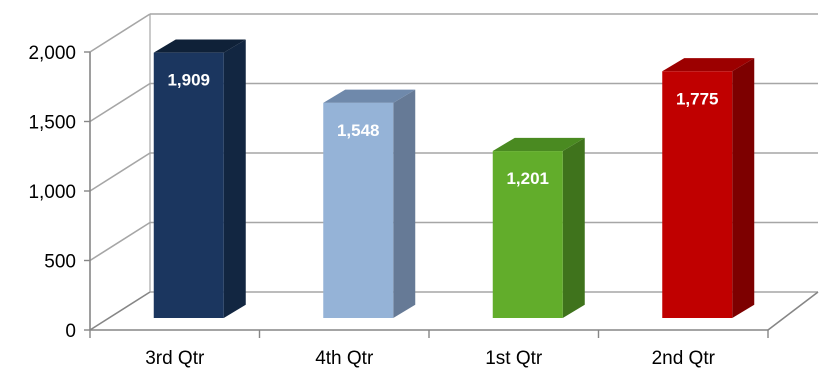 The width and height of the screenshot is (820, 373). What do you see at coordinates (527, 178) in the screenshot?
I see `data-label: 1,201` at bounding box center [527, 178].